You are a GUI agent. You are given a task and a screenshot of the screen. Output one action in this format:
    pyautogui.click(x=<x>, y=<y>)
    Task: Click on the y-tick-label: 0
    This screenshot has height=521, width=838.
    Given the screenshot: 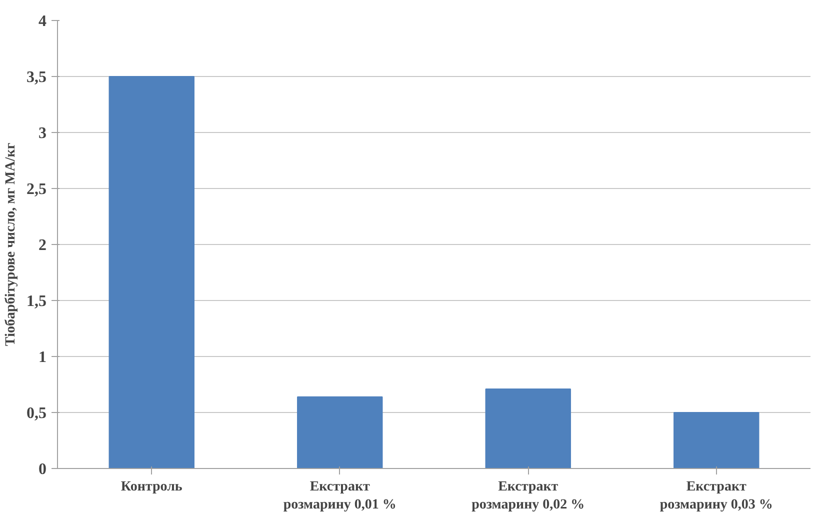 What is the action you would take?
    pyautogui.click(x=42, y=469)
    